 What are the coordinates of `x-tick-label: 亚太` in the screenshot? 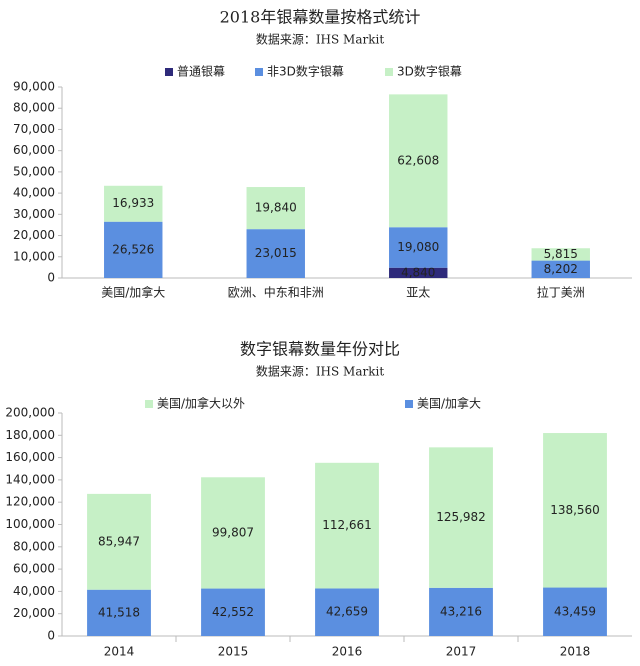 It's located at (418, 292).